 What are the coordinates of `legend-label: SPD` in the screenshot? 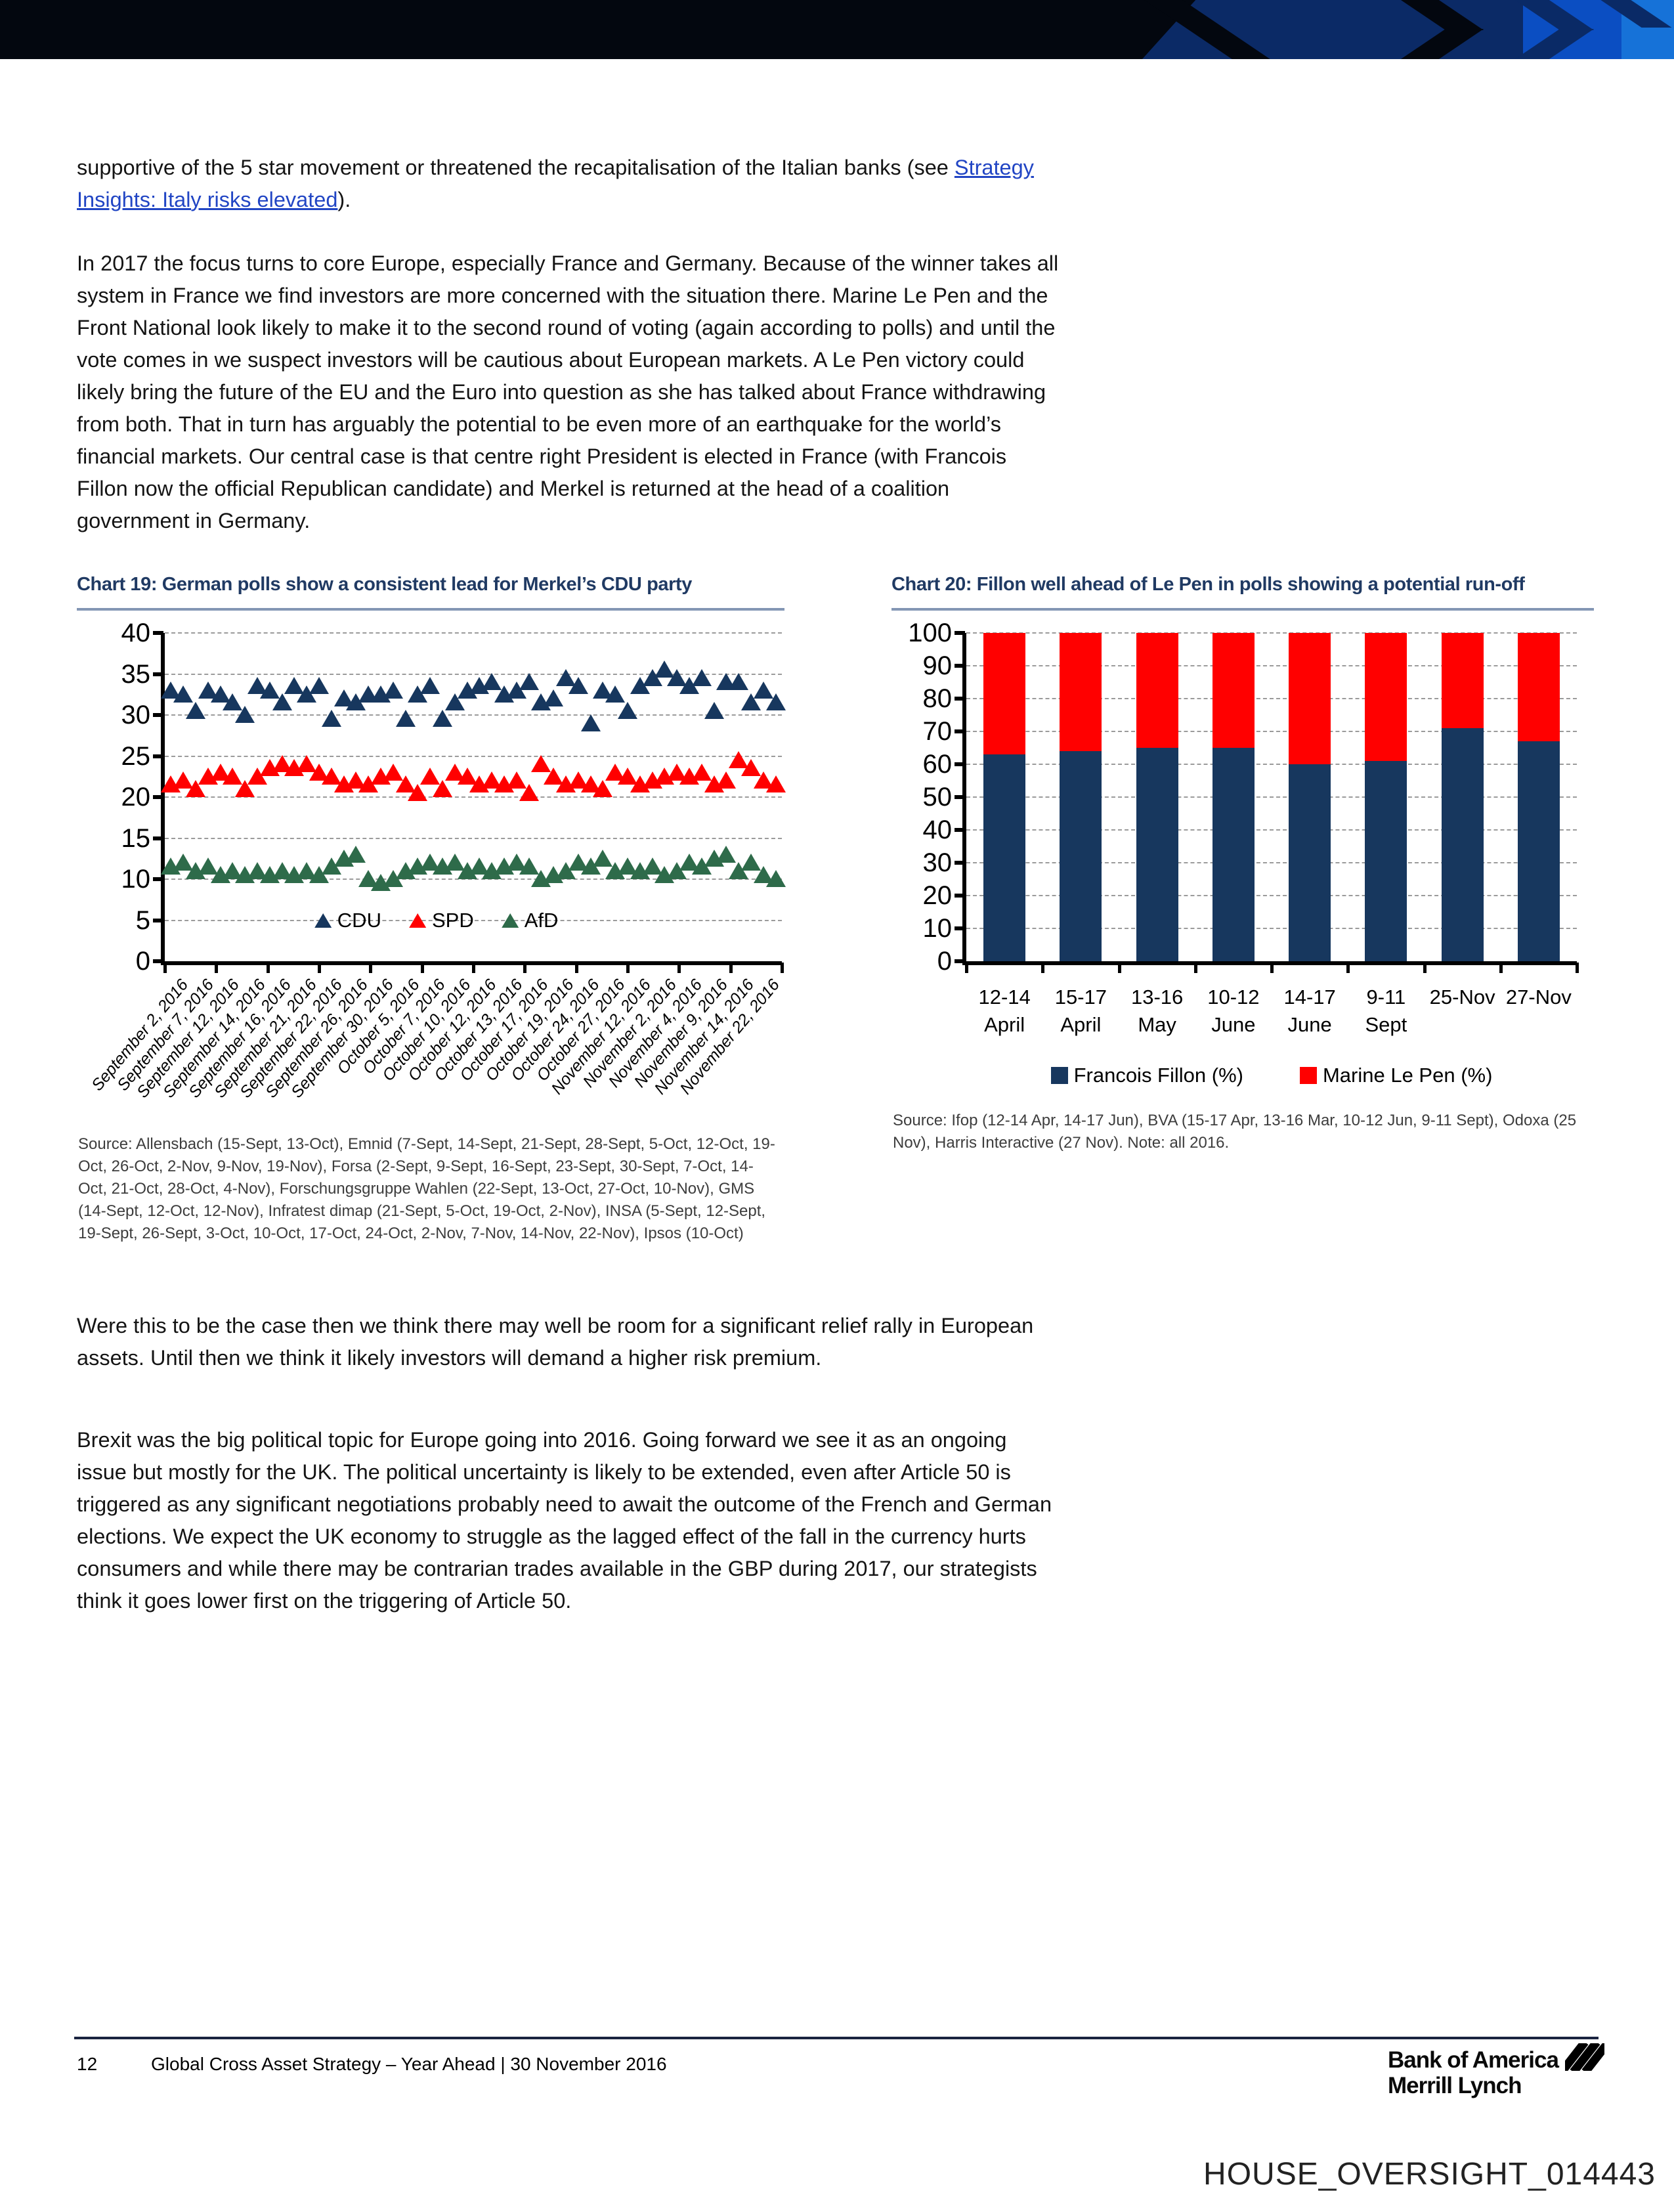 It's located at (452, 921).